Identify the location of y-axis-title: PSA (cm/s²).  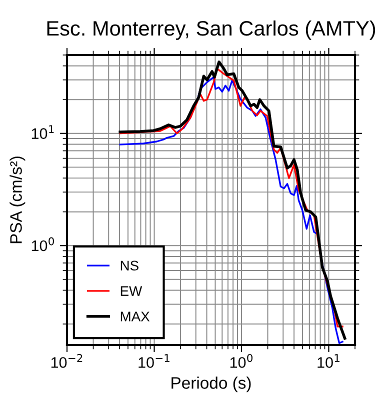
(18, 200).